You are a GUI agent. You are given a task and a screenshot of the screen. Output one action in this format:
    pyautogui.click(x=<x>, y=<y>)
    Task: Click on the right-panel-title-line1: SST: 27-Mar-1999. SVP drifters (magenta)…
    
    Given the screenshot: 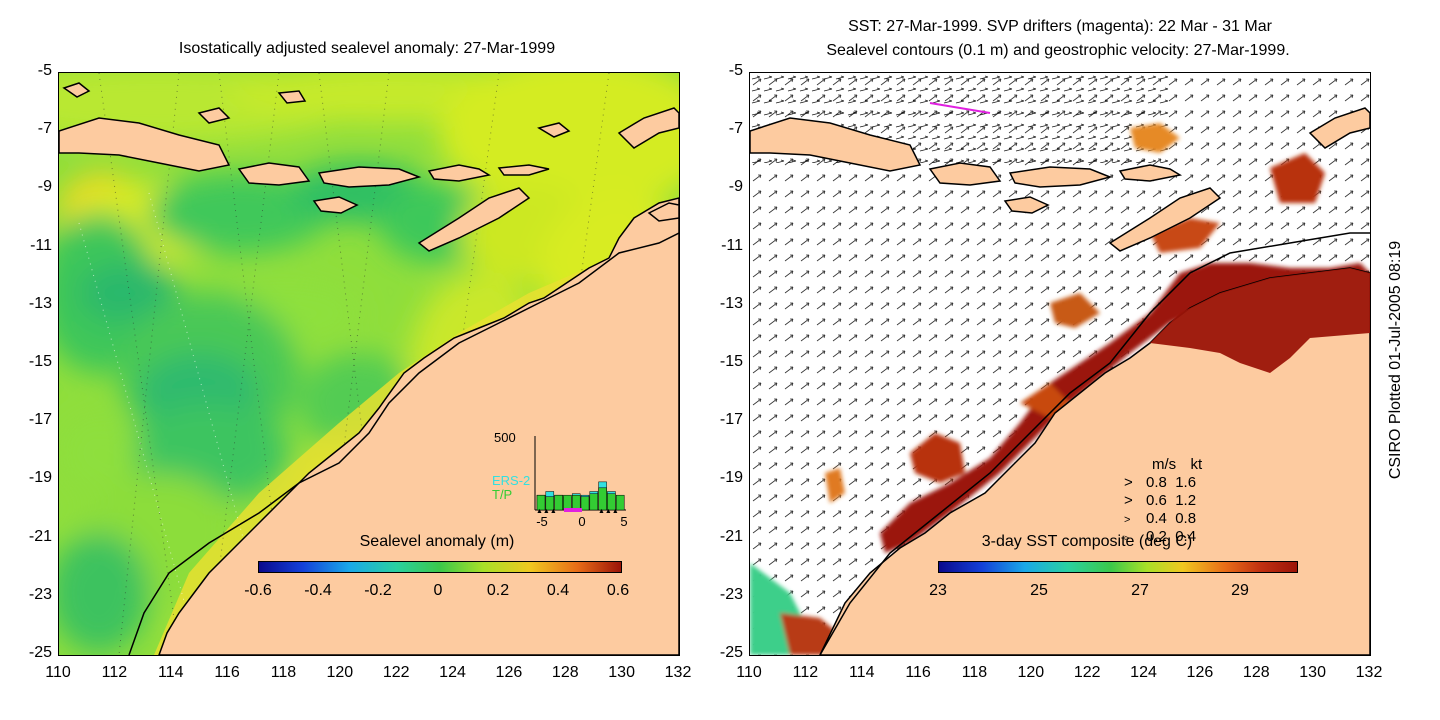 What is the action you would take?
    pyautogui.click(x=1060, y=26)
    